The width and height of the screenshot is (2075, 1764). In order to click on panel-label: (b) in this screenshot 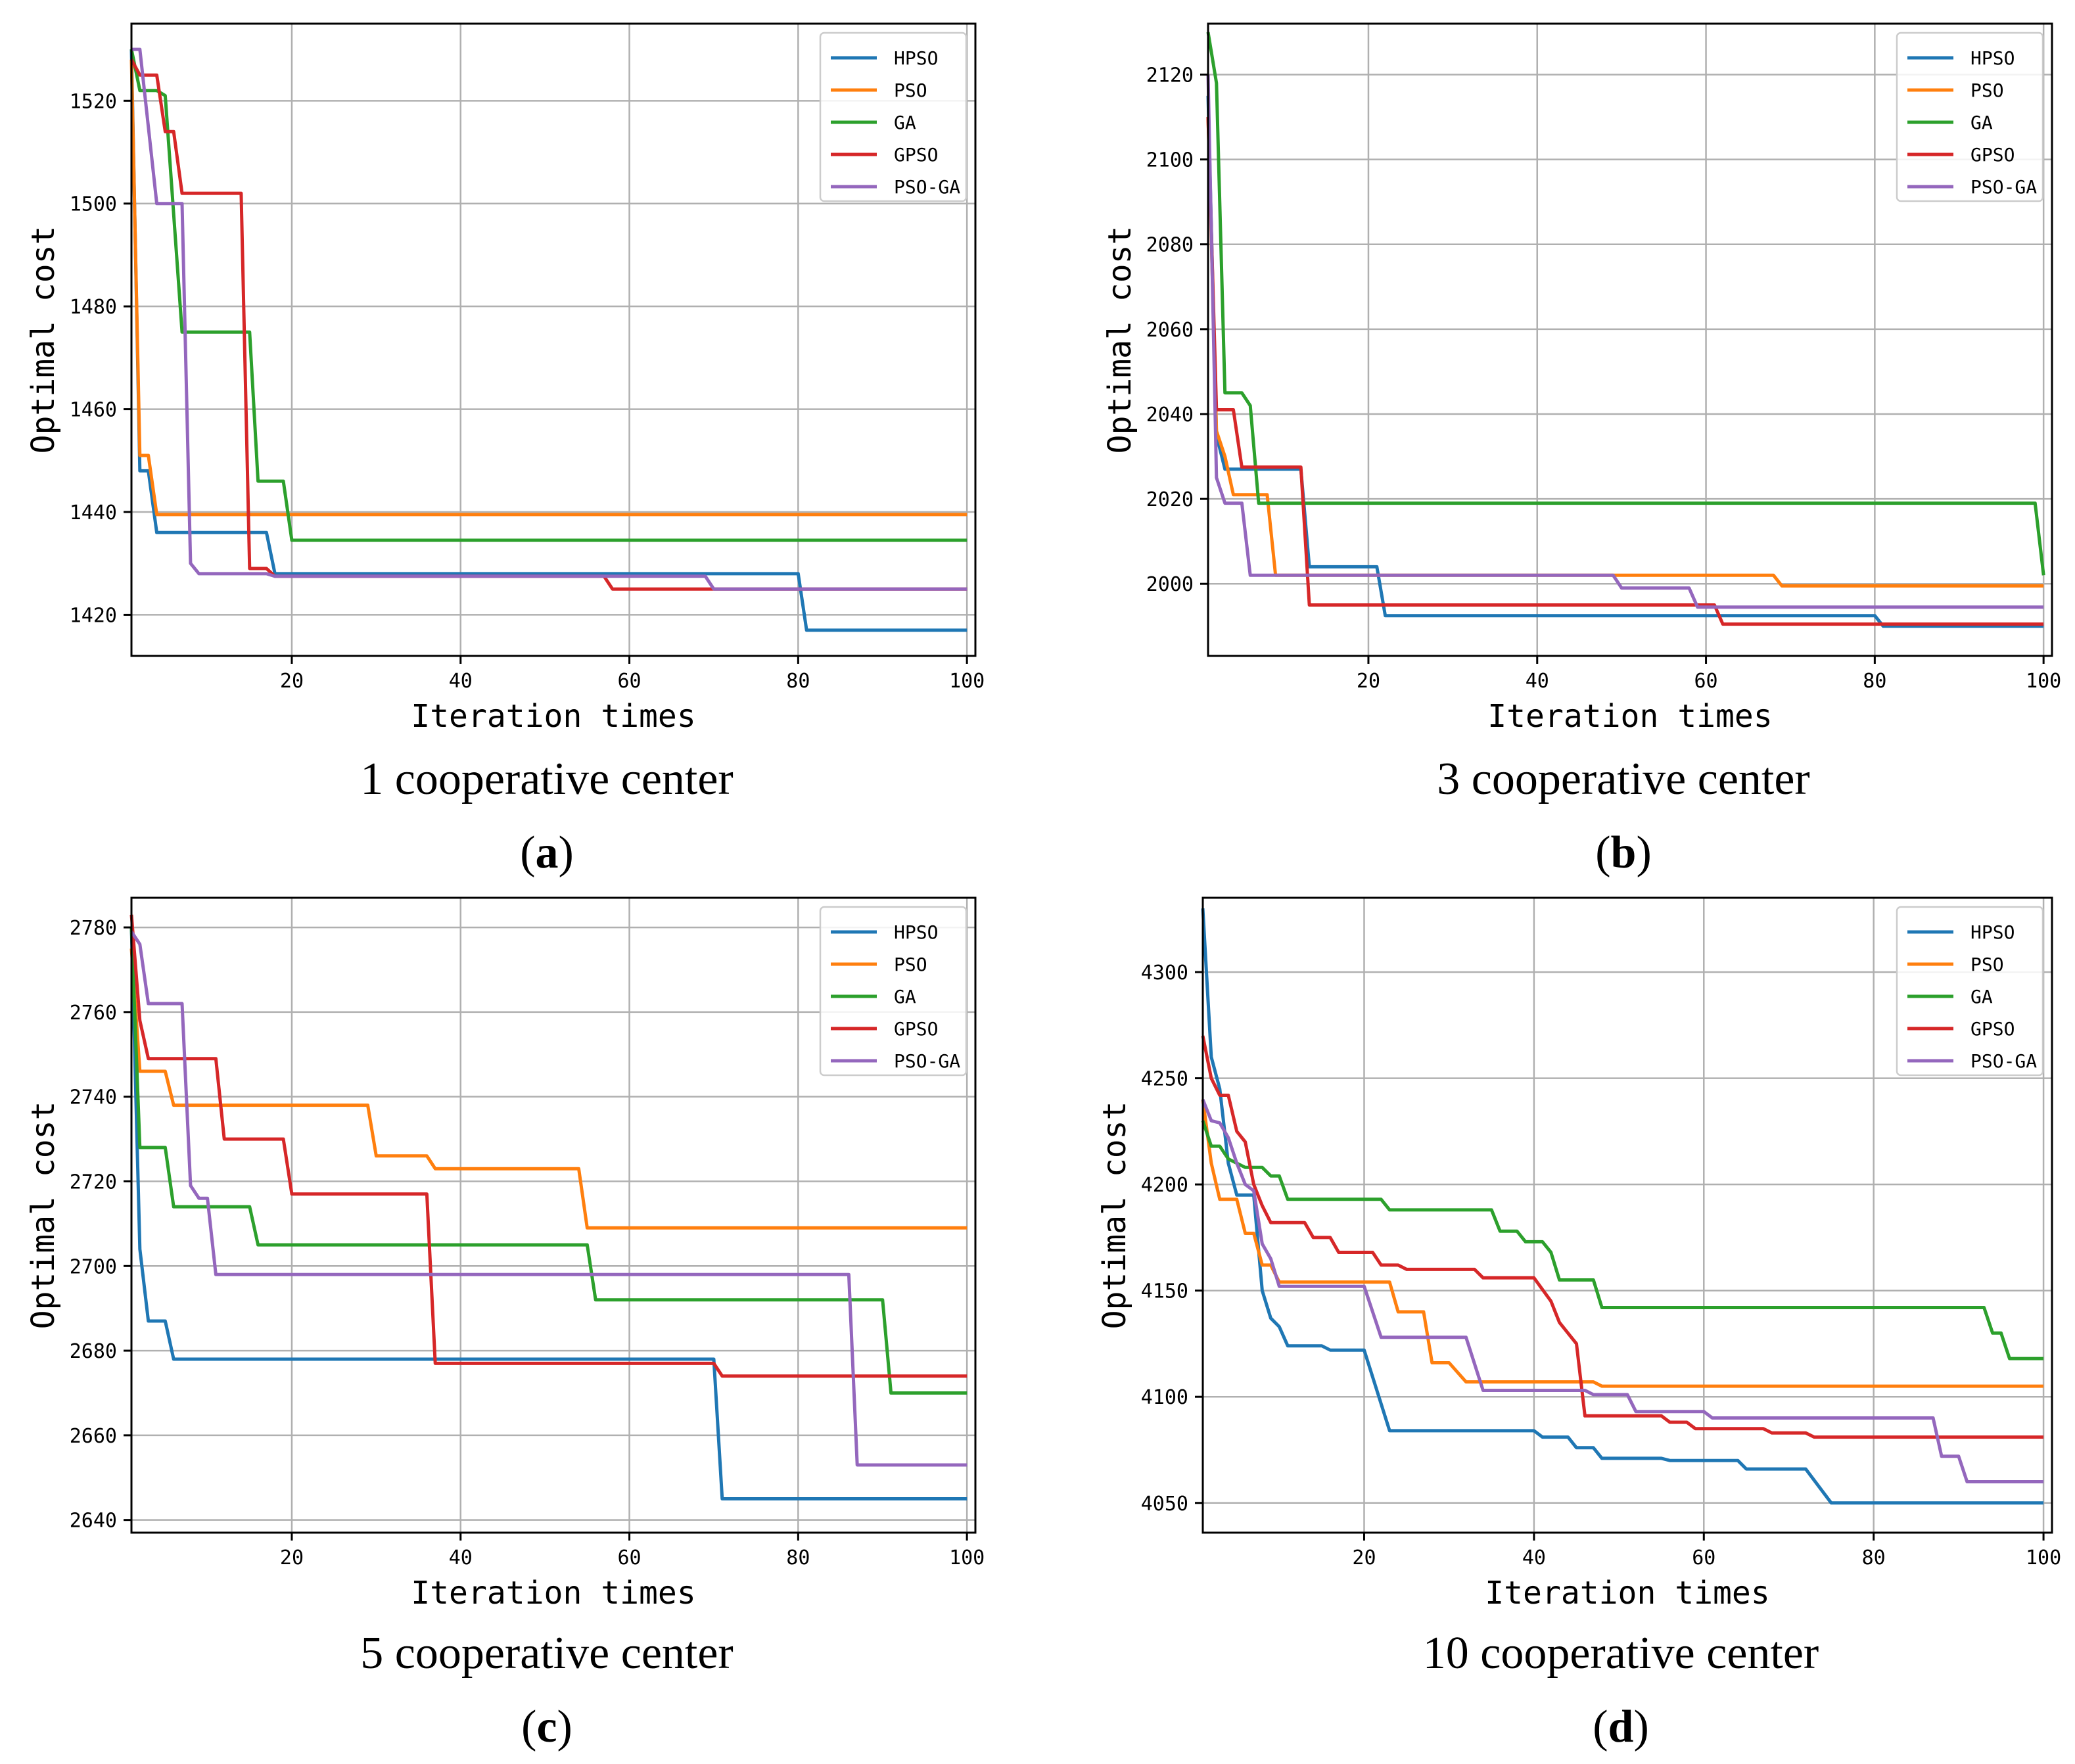, I will do `click(1624, 853)`.